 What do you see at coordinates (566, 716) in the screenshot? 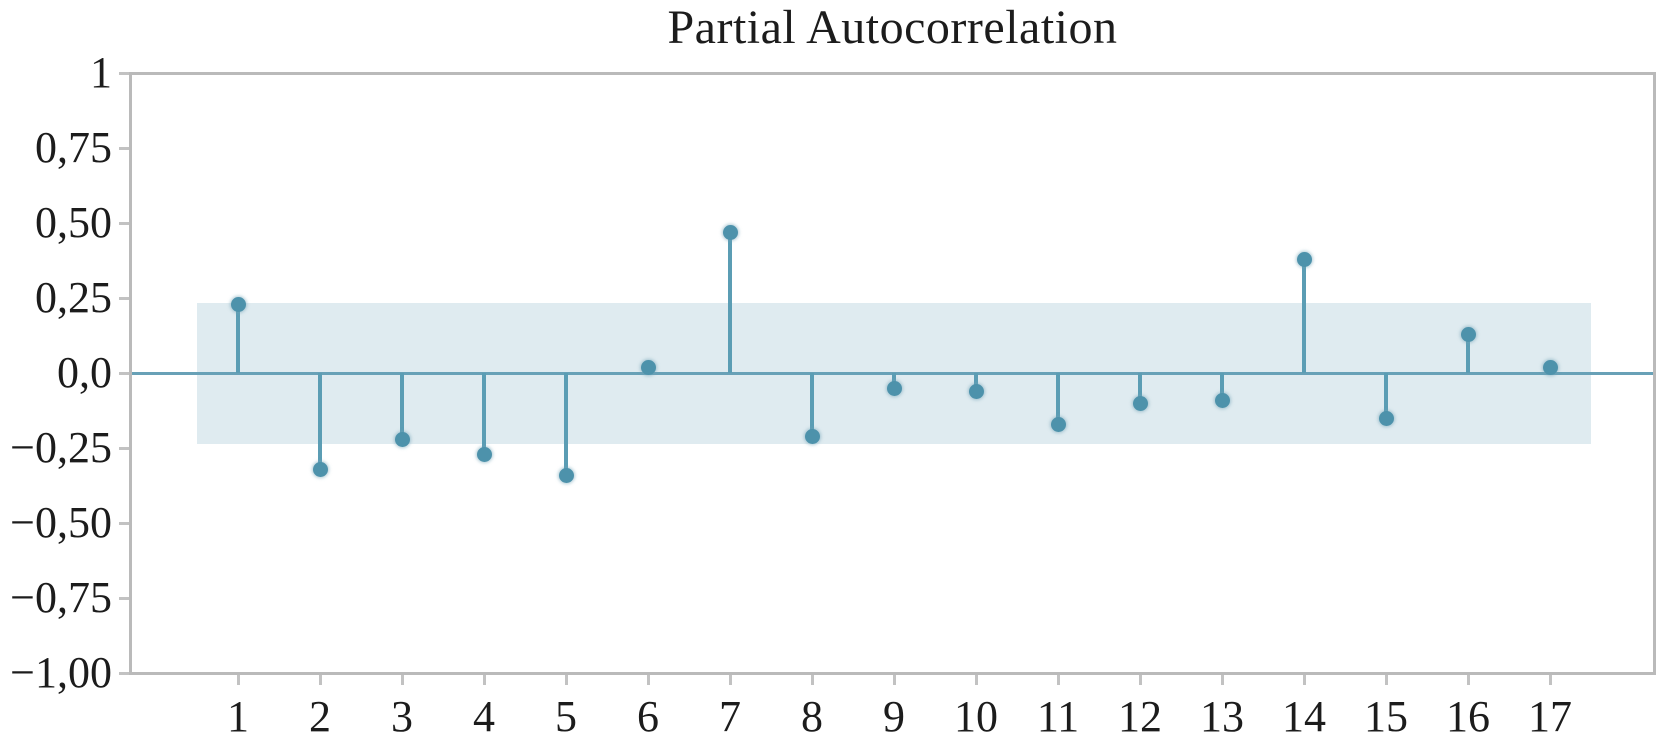
I see `x-axis-tick-label: 5` at bounding box center [566, 716].